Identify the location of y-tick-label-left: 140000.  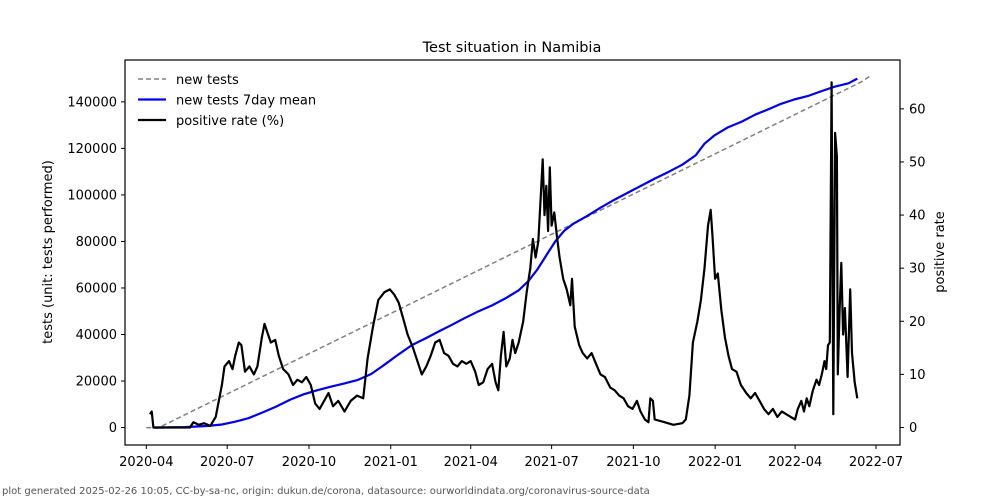
(92, 102).